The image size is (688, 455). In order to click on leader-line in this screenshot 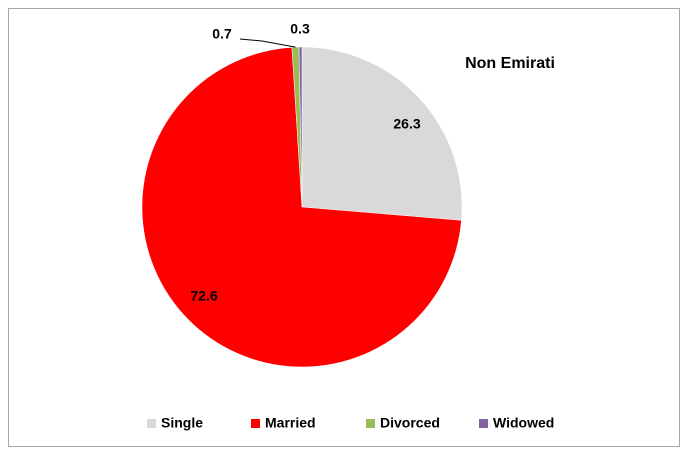, I will do `click(267, 43)`.